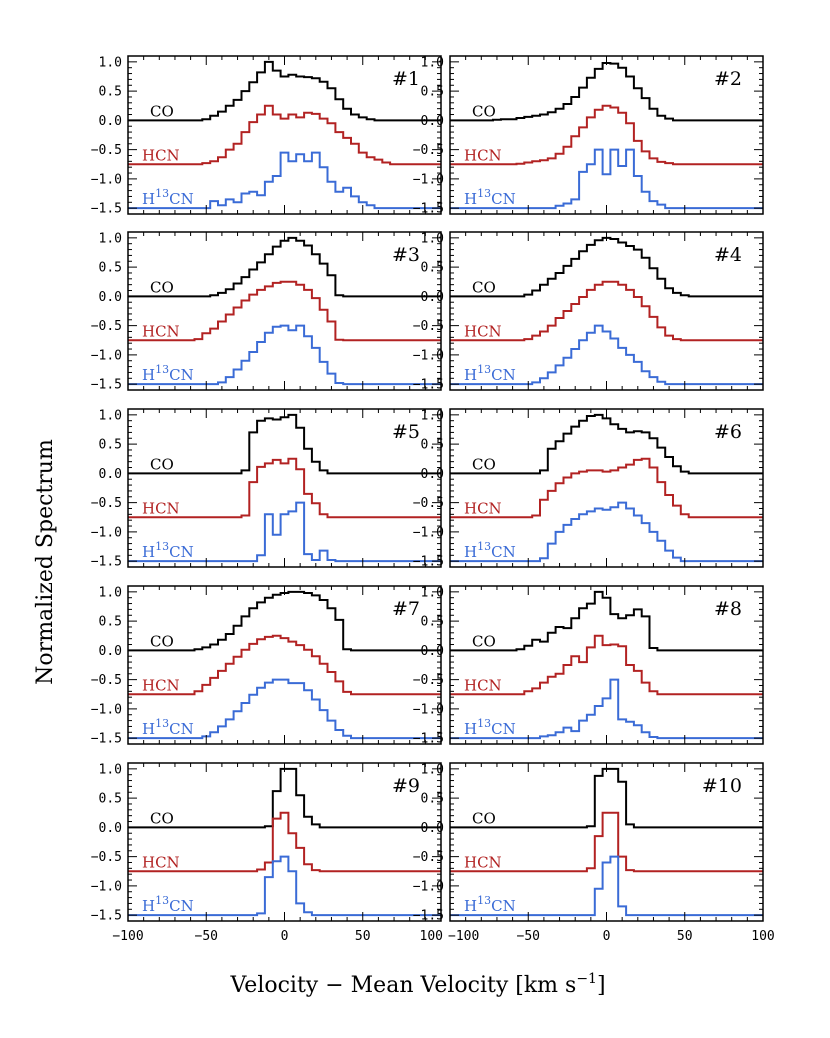  Describe the element at coordinates (406, 609) in the screenshot. I see `panel-title: #7` at that location.